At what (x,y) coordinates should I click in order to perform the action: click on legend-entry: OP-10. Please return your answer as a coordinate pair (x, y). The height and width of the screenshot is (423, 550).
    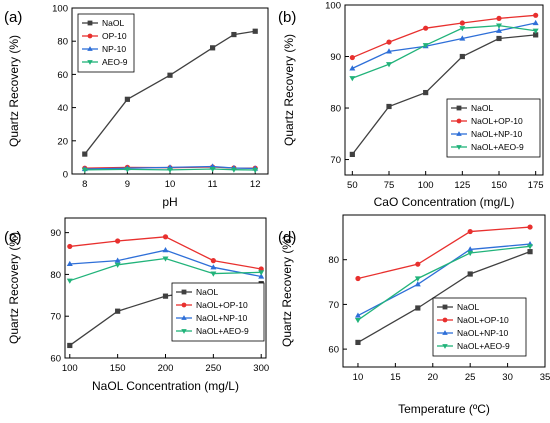
    Looking at the image, I should click on (104, 36).